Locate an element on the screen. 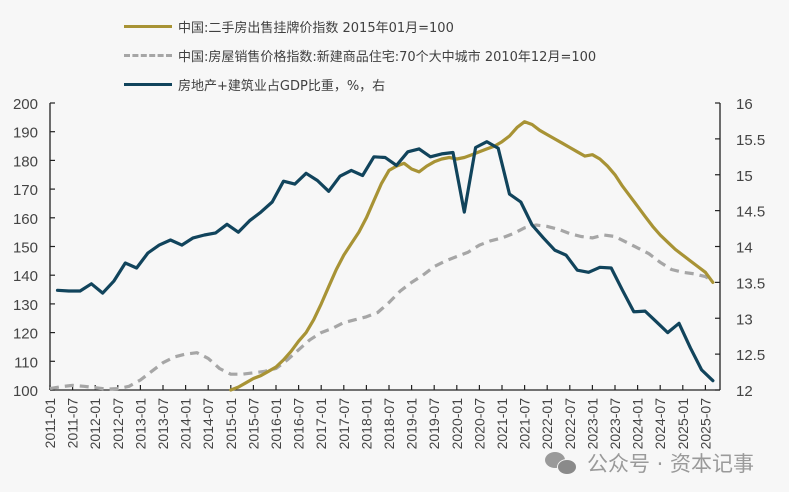  watermark: 公众号 · 资本记事 is located at coordinates (649, 463).